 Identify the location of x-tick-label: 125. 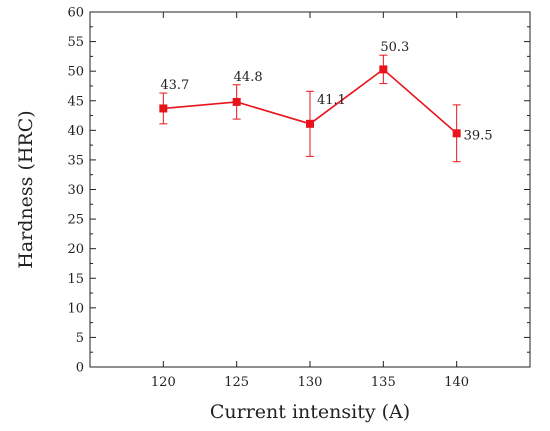
(236, 382).